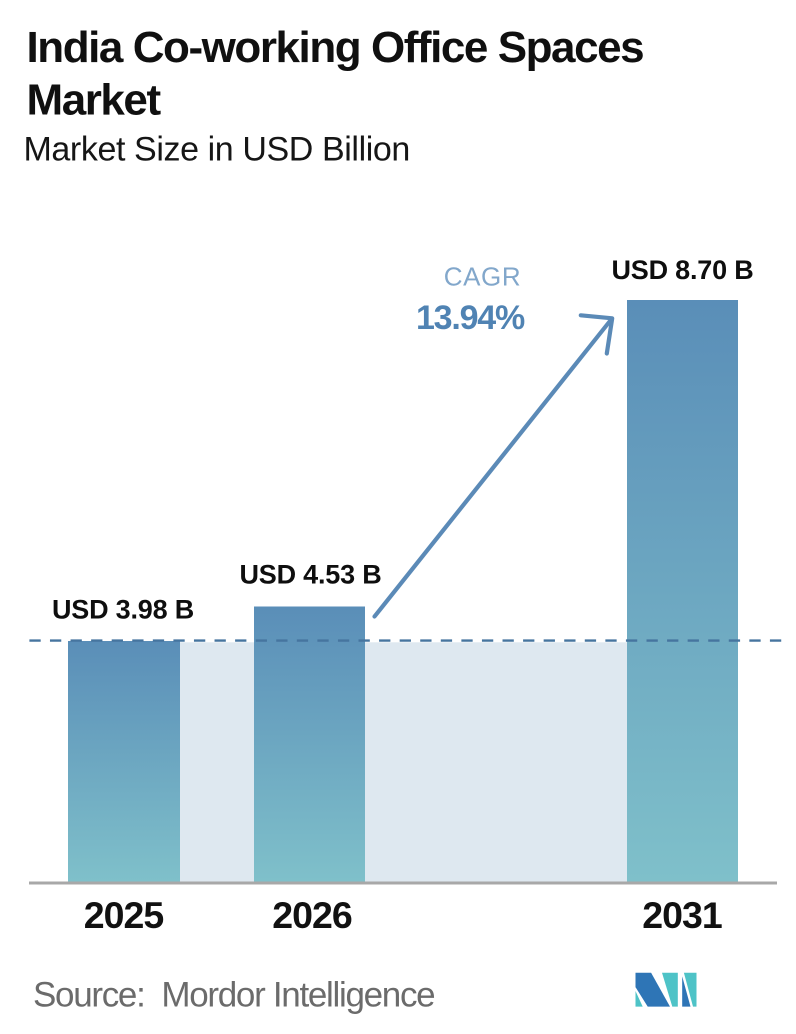  I want to click on svg-text: India Co-working Office Spaces, so click(335, 47).